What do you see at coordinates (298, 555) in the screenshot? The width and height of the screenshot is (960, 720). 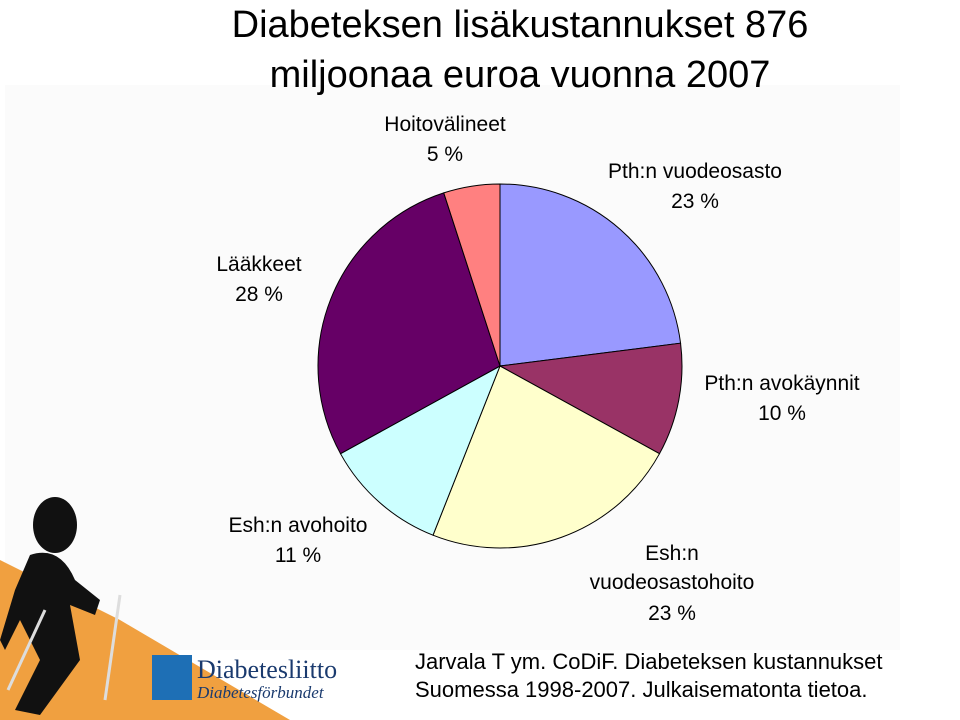 I see `slice-value-label: 11 %` at bounding box center [298, 555].